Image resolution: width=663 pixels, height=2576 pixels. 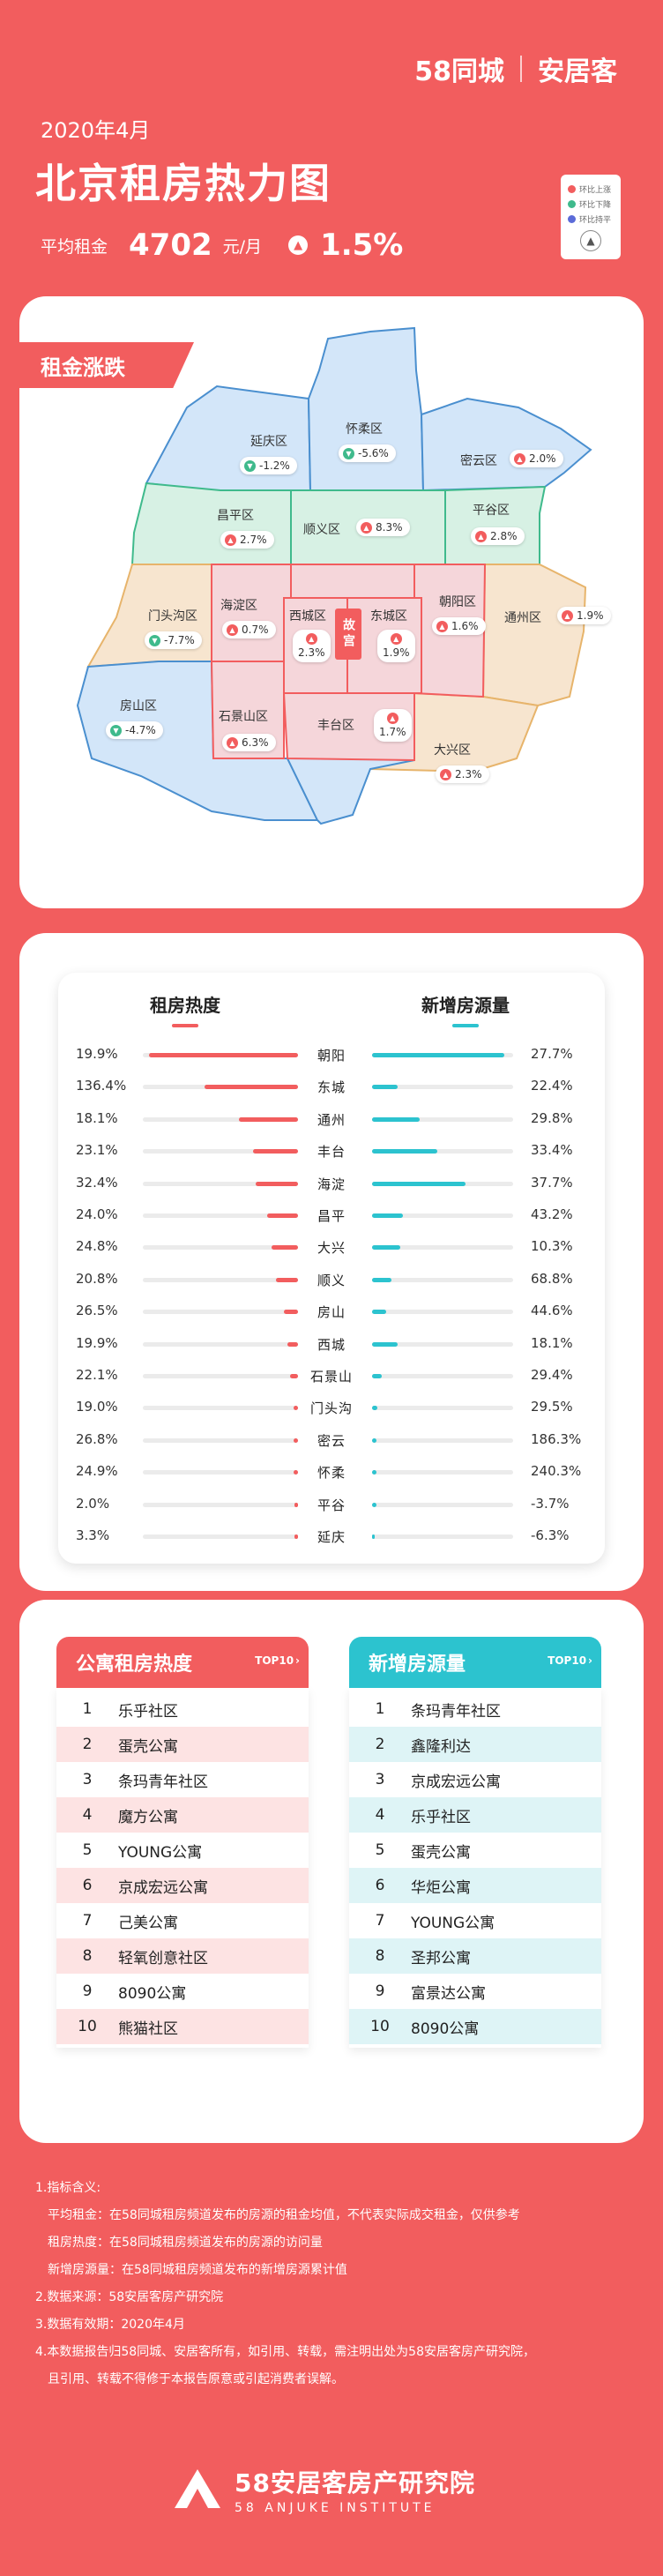 What do you see at coordinates (570, 1660) in the screenshot?
I see `top10-badge: TOP10 ›` at bounding box center [570, 1660].